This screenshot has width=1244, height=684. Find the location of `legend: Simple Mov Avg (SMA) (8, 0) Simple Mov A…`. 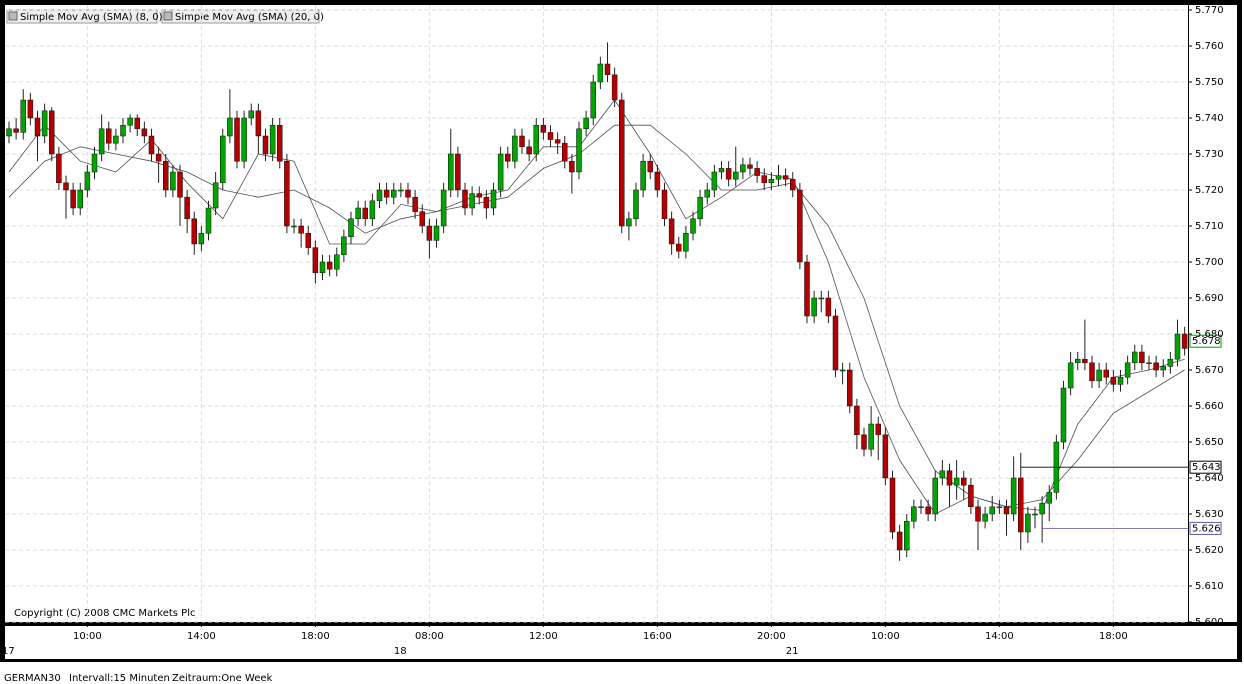

legend: Simple Mov Avg (SMA) (8, 0) Simple Mov A… is located at coordinates (165, 16).